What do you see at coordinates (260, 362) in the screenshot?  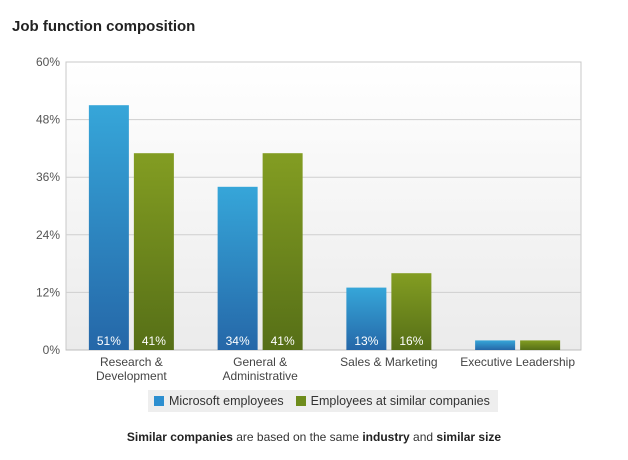 I see `x-category-label: General &` at bounding box center [260, 362].